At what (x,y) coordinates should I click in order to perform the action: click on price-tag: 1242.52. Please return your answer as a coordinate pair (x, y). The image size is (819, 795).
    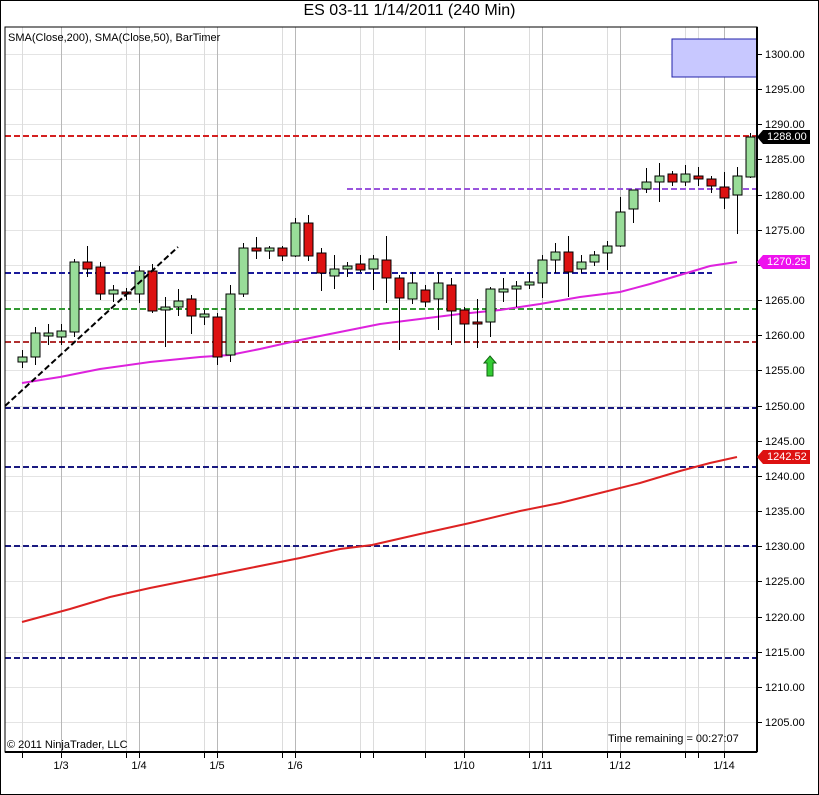
    Looking at the image, I should click on (786, 457).